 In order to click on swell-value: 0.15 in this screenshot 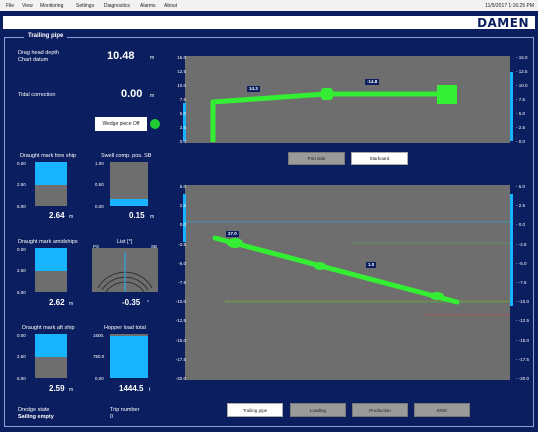, I will do `click(137, 215)`.